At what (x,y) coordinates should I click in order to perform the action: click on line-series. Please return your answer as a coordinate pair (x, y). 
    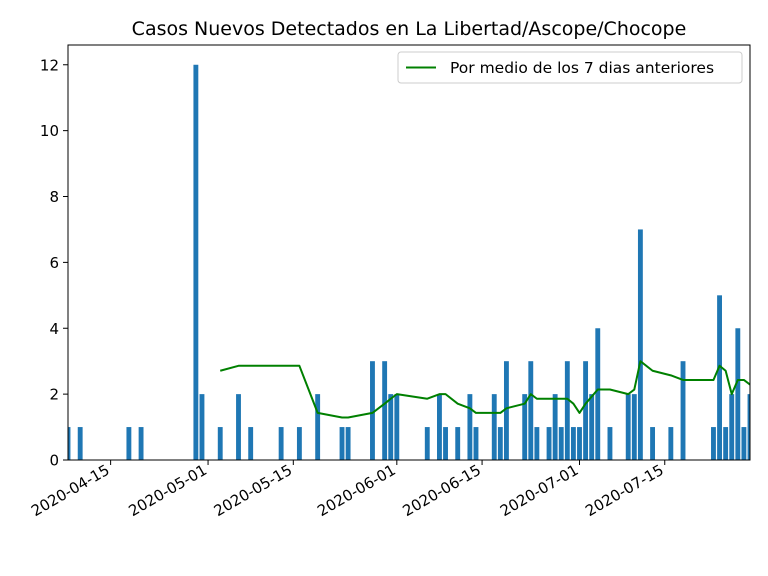
    Looking at the image, I should click on (484, 389).